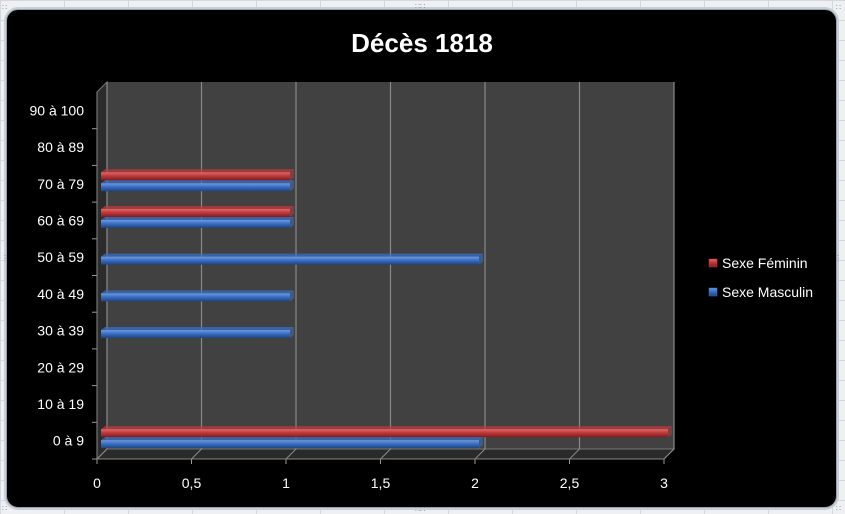 The width and height of the screenshot is (845, 514). What do you see at coordinates (60, 257) in the screenshot?
I see `y-tick-label: 50 à 59` at bounding box center [60, 257].